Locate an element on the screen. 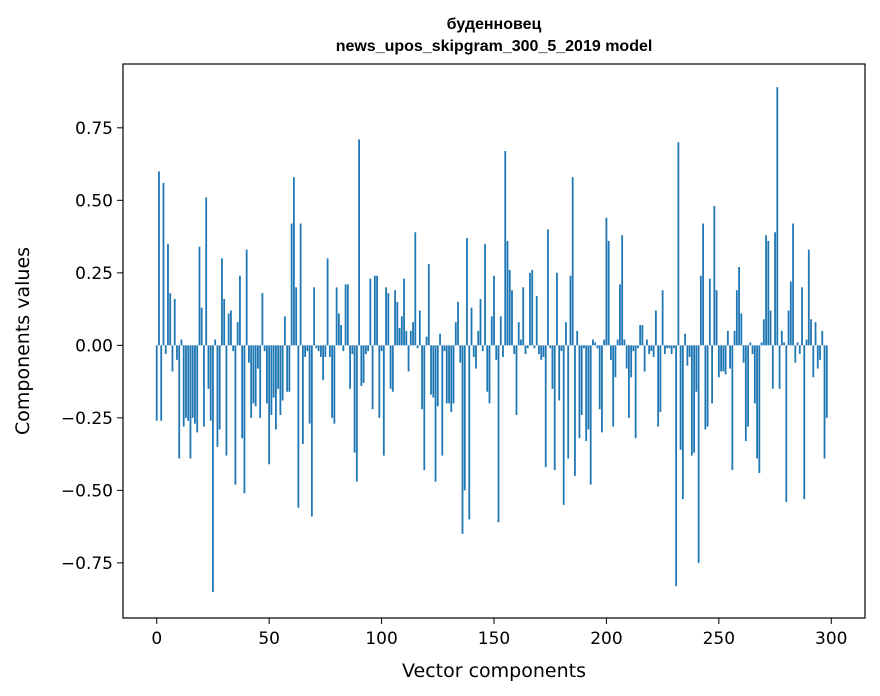  x-tick-label: 300 is located at coordinates (831, 639).